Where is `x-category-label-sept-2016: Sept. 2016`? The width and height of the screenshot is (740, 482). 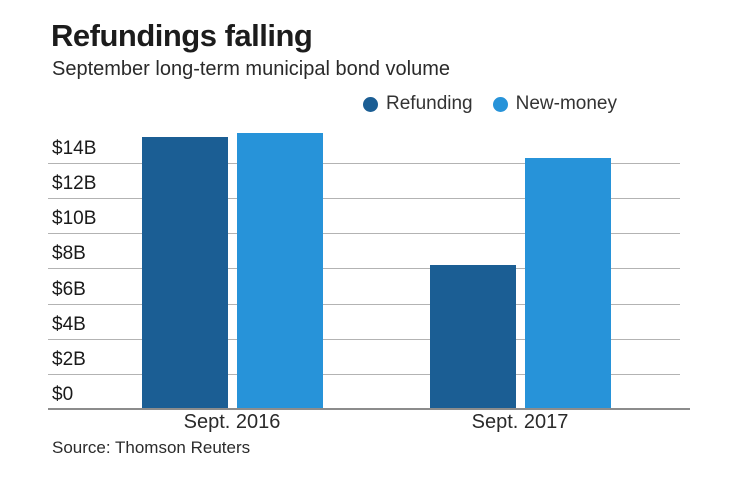 x-category-label-sept-2016: Sept. 2016 is located at coordinates (232, 422).